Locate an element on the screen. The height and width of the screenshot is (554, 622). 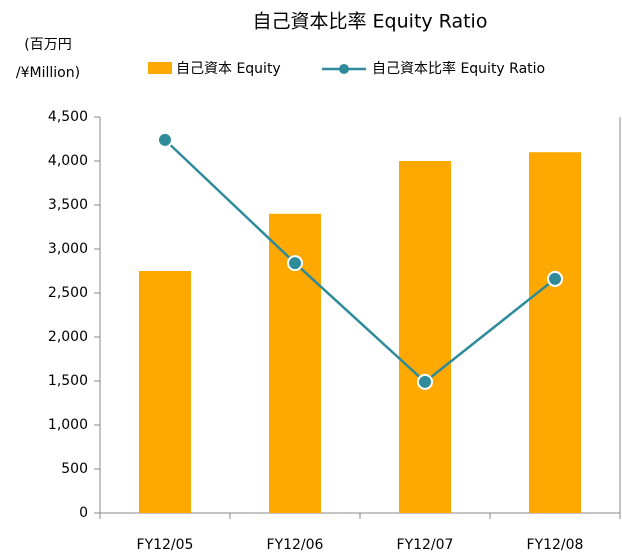
y-tick-label: 3,000 is located at coordinates (68, 249).